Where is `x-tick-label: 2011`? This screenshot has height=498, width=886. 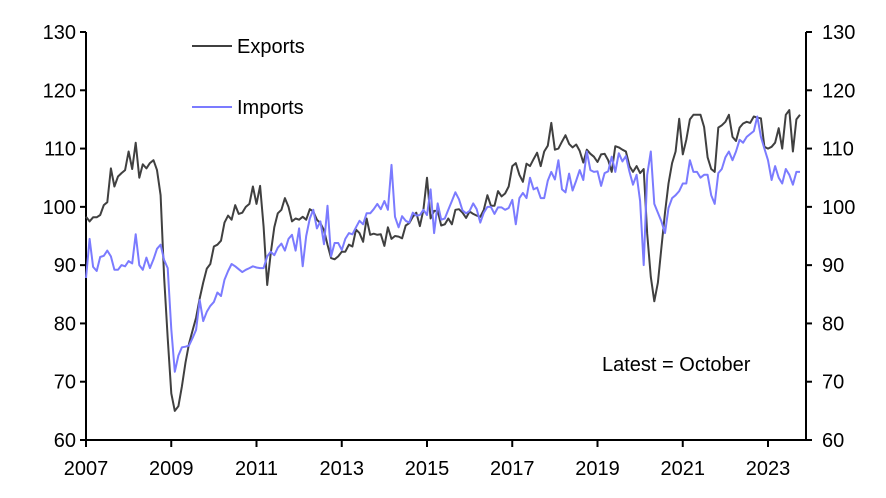
x-tick-label: 2011 is located at coordinates (256, 469).